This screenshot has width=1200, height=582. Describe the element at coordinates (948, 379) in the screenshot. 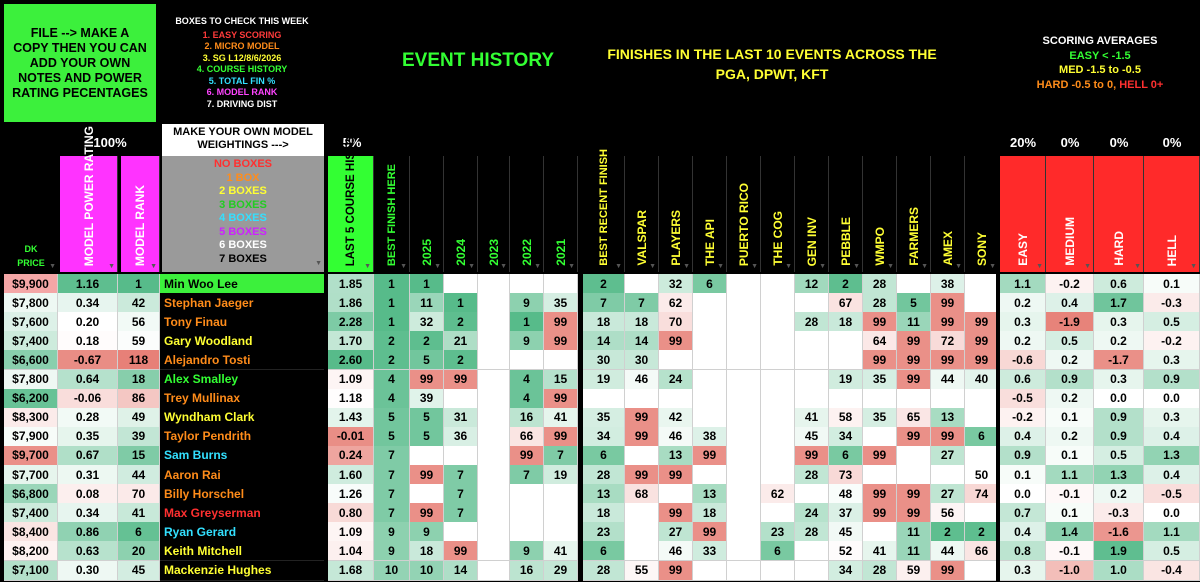

I see `cell-event-finish: 44` at that location.